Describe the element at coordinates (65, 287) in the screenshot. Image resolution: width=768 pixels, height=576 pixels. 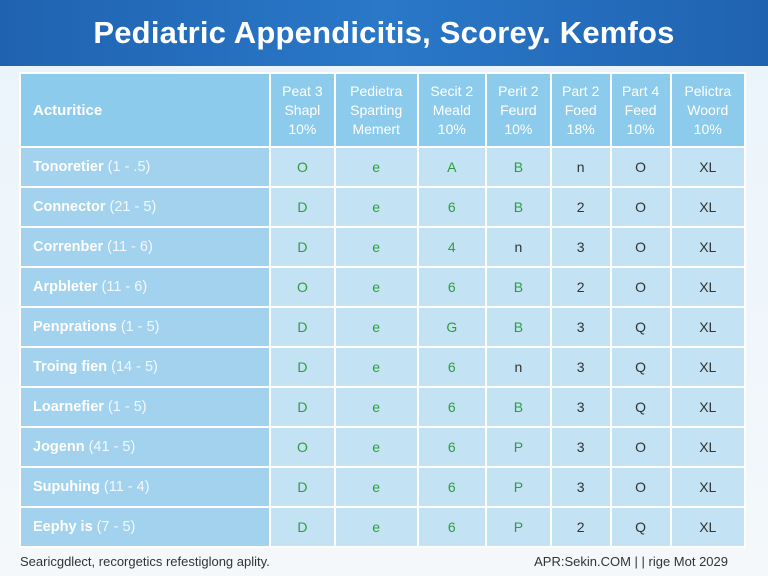
I see `row-name: Arpbleter` at that location.